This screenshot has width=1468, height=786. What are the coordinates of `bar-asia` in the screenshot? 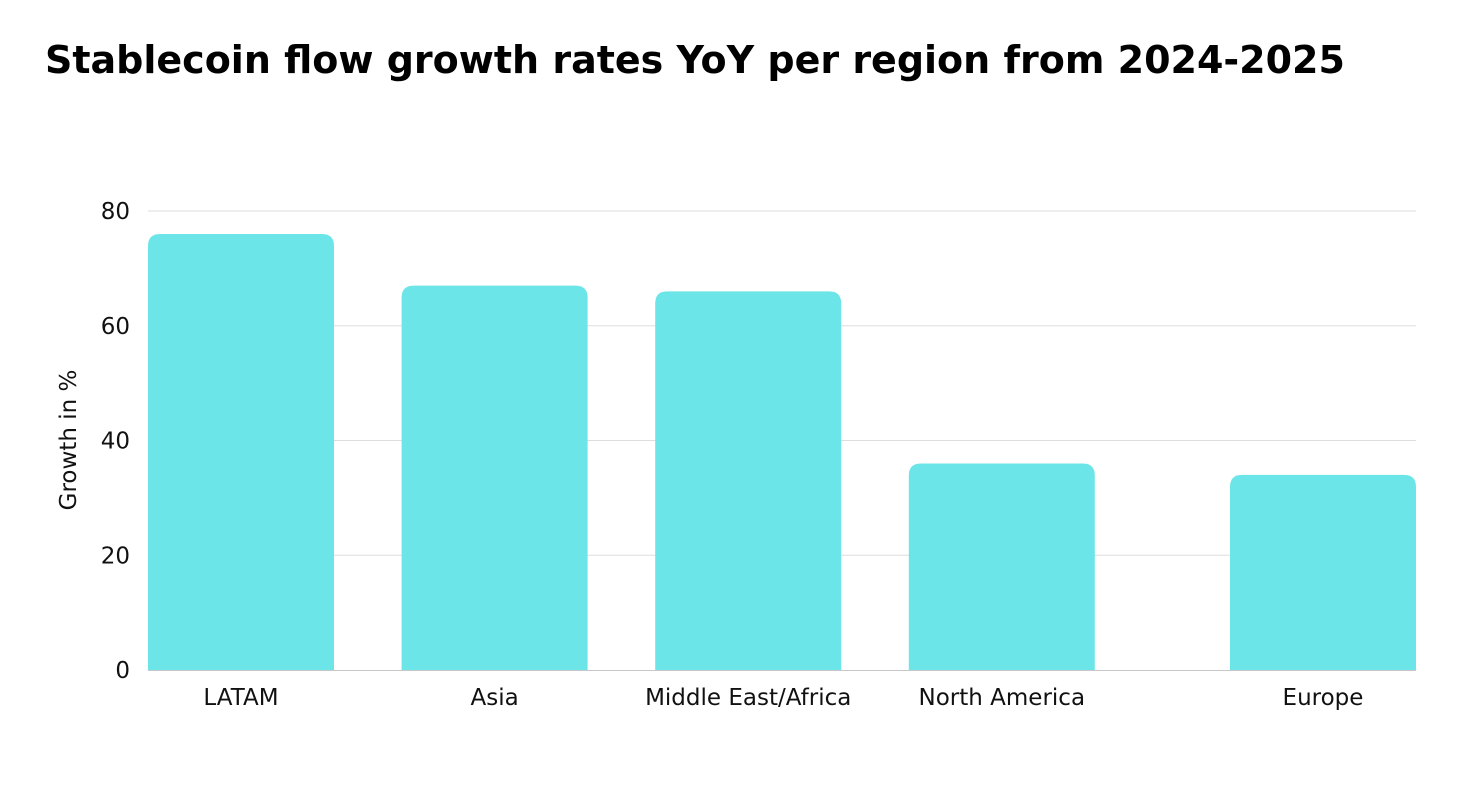 It's located at (494, 477).